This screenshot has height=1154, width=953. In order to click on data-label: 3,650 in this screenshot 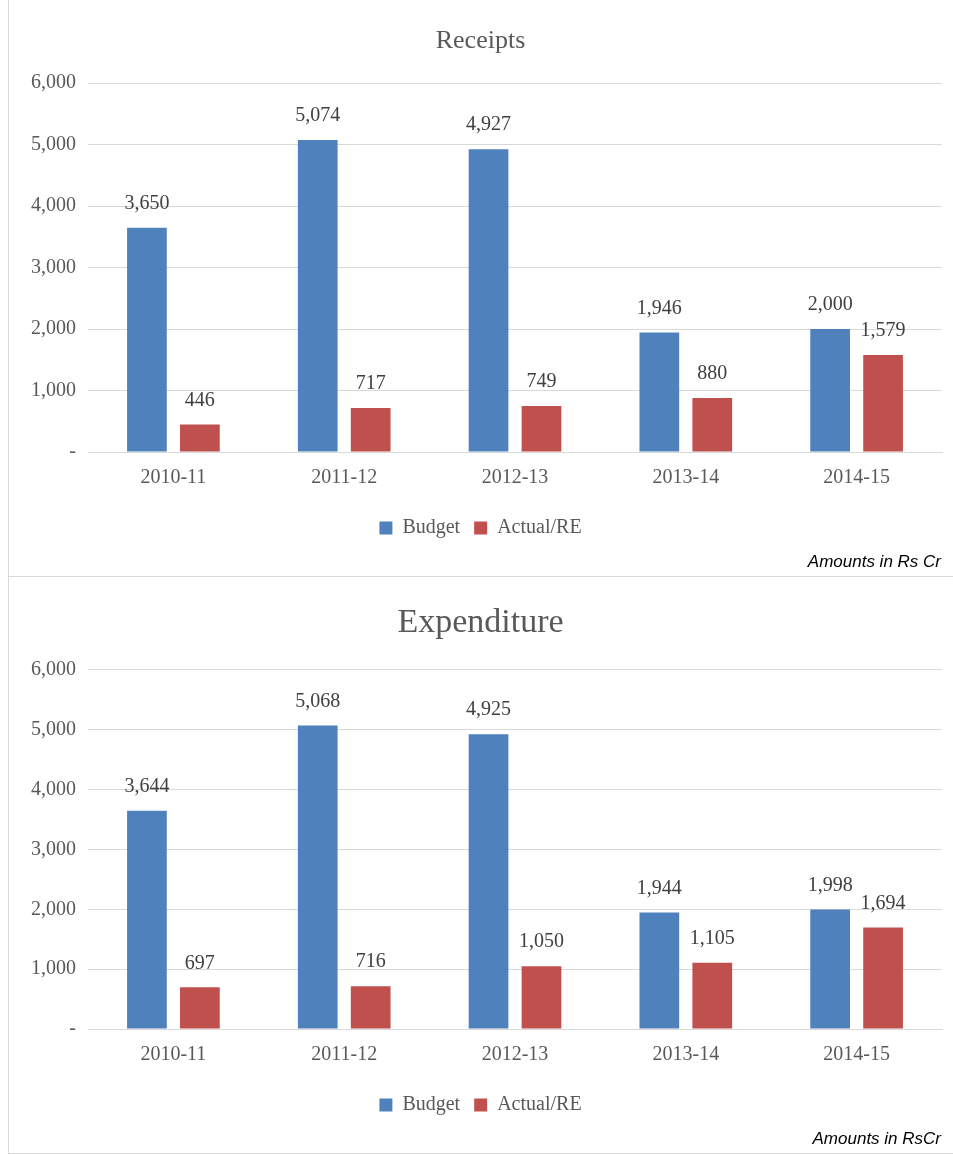, I will do `click(147, 201)`.